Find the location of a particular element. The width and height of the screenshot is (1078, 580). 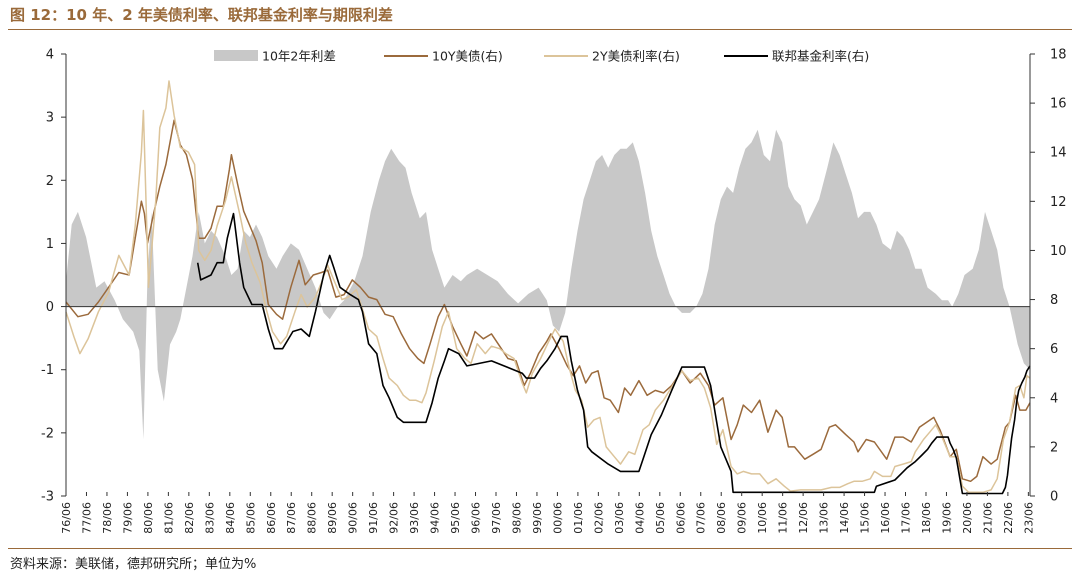

x-tick-label: 20/06 is located at coordinates (967, 518).